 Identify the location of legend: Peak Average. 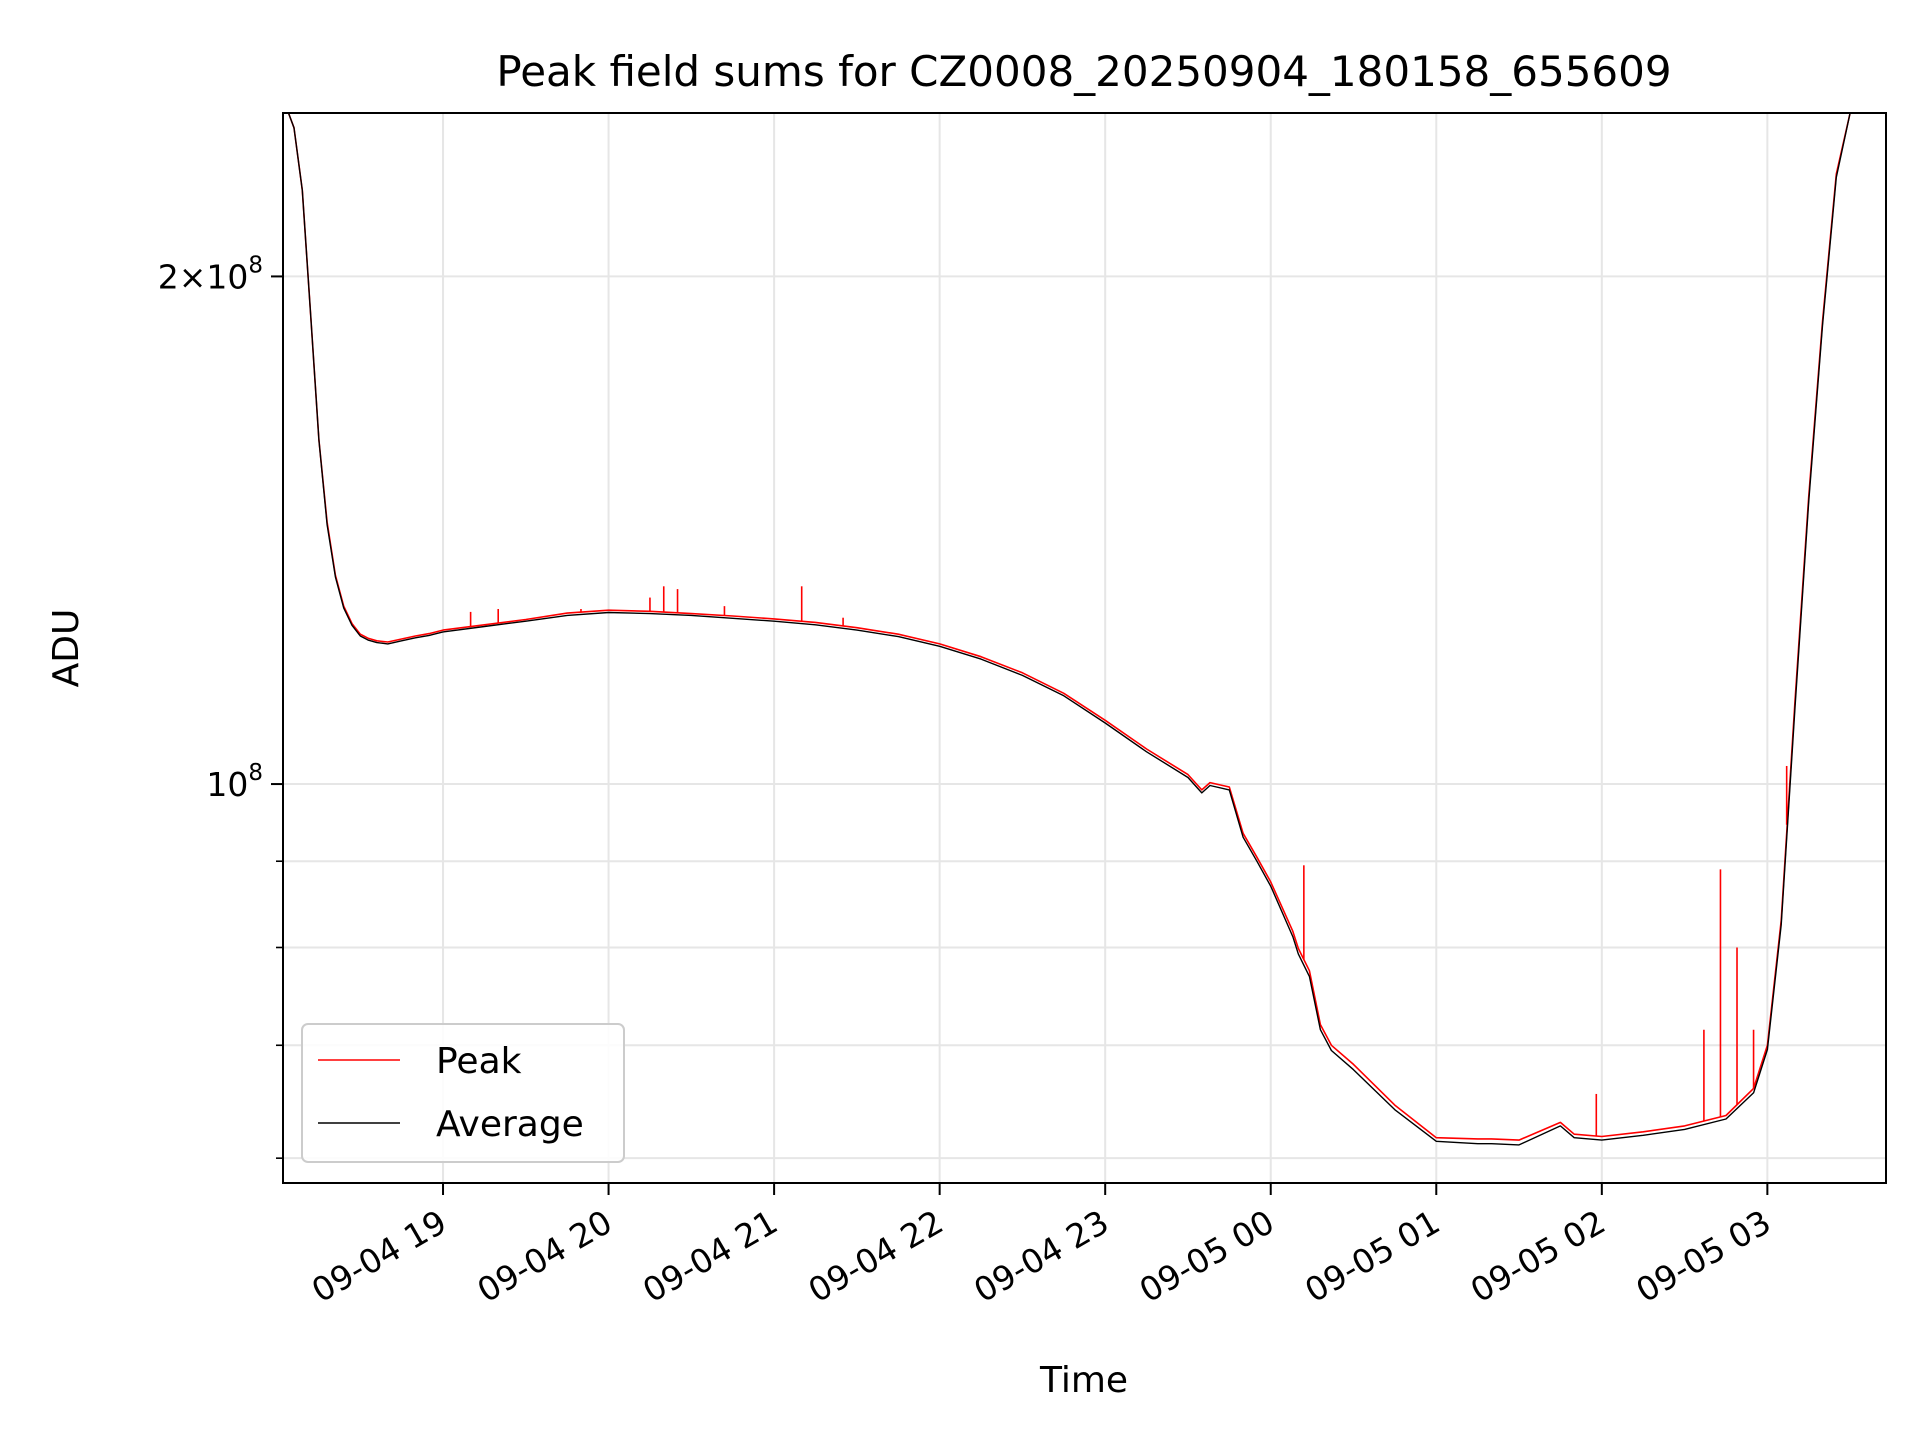
(463, 1093).